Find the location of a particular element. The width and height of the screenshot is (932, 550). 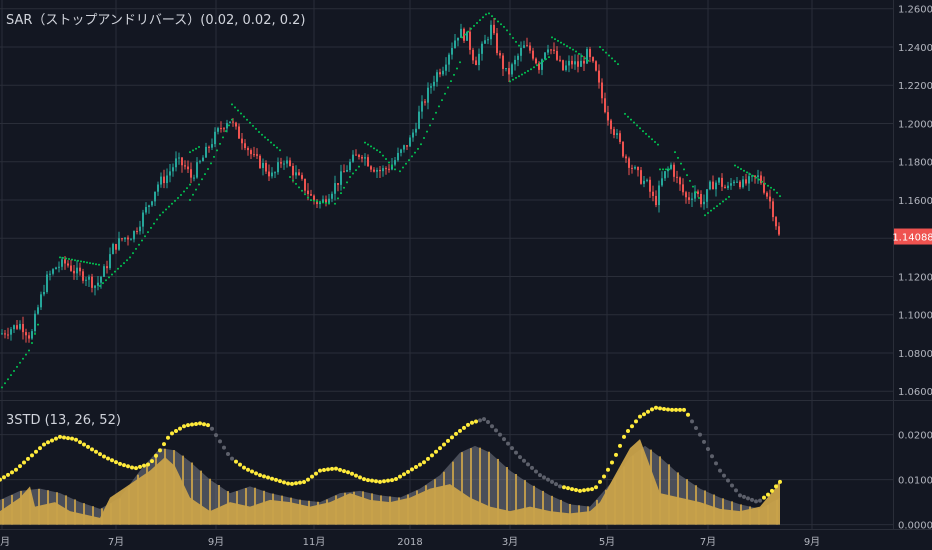

last-price-background is located at coordinates (913, 236).